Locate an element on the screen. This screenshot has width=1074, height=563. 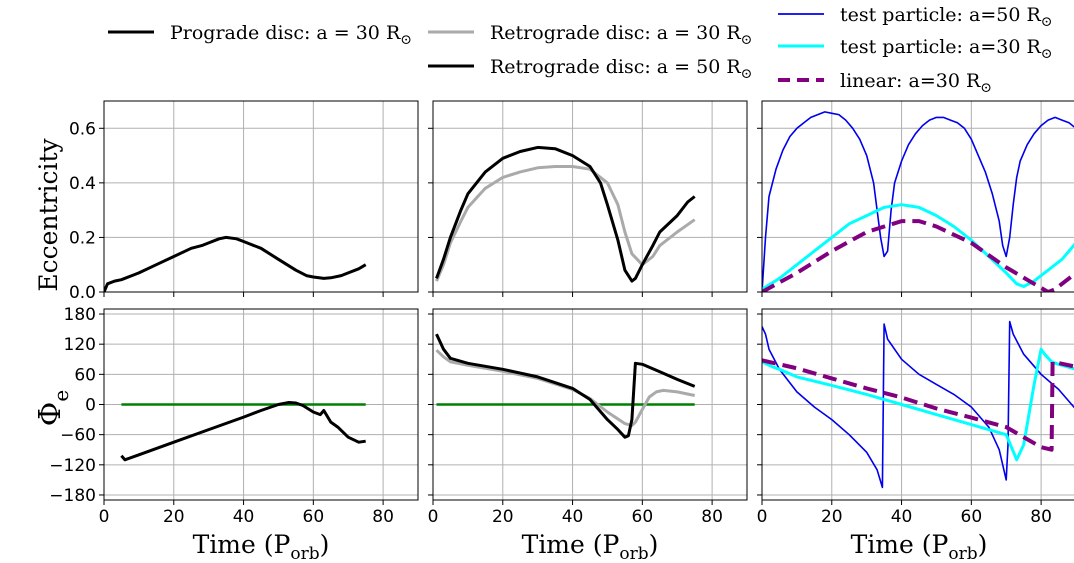
y-axis-label-phi: Φe is located at coordinates (53, 408).